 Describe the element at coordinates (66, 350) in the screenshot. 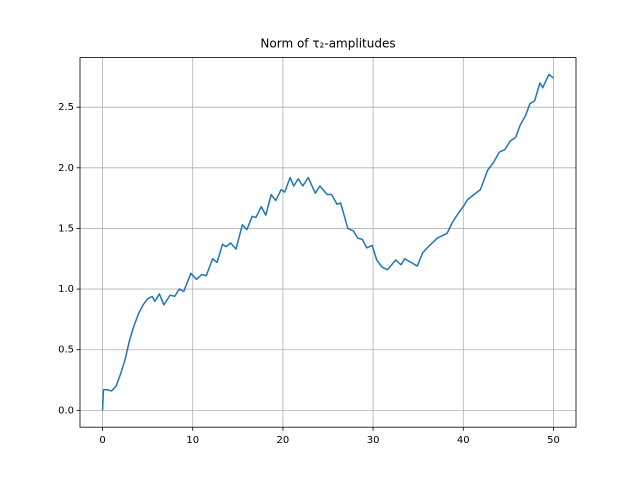

I see `y-tick-label: 0.5` at that location.